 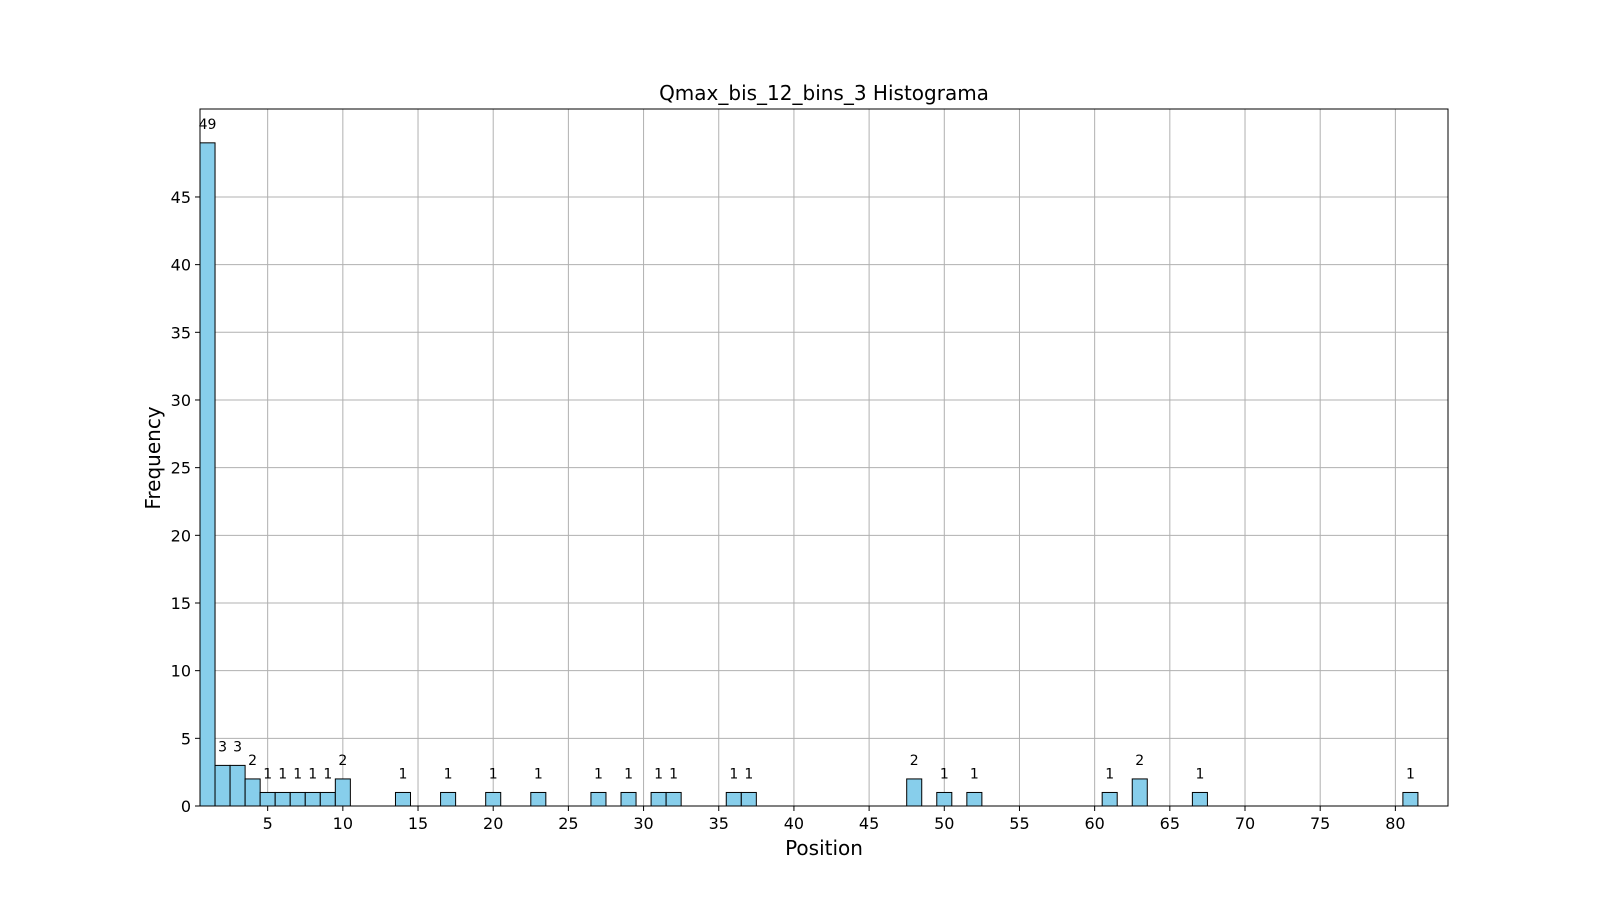 I want to click on x-tick-label: 45, so click(x=869, y=823).